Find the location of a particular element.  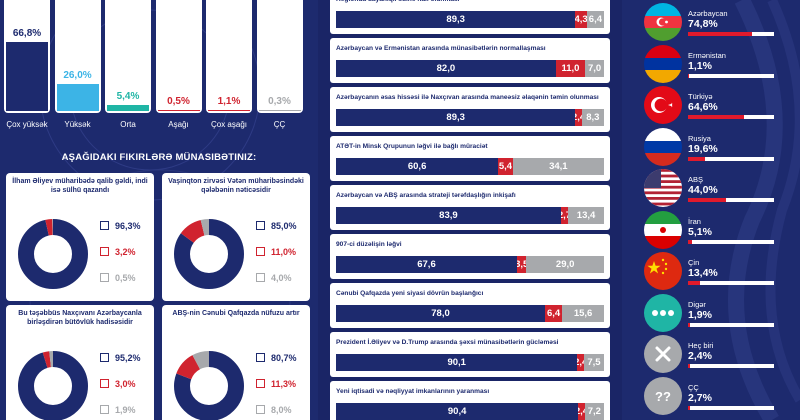

stacked-bar-segment: 7,5 is located at coordinates (593, 362).